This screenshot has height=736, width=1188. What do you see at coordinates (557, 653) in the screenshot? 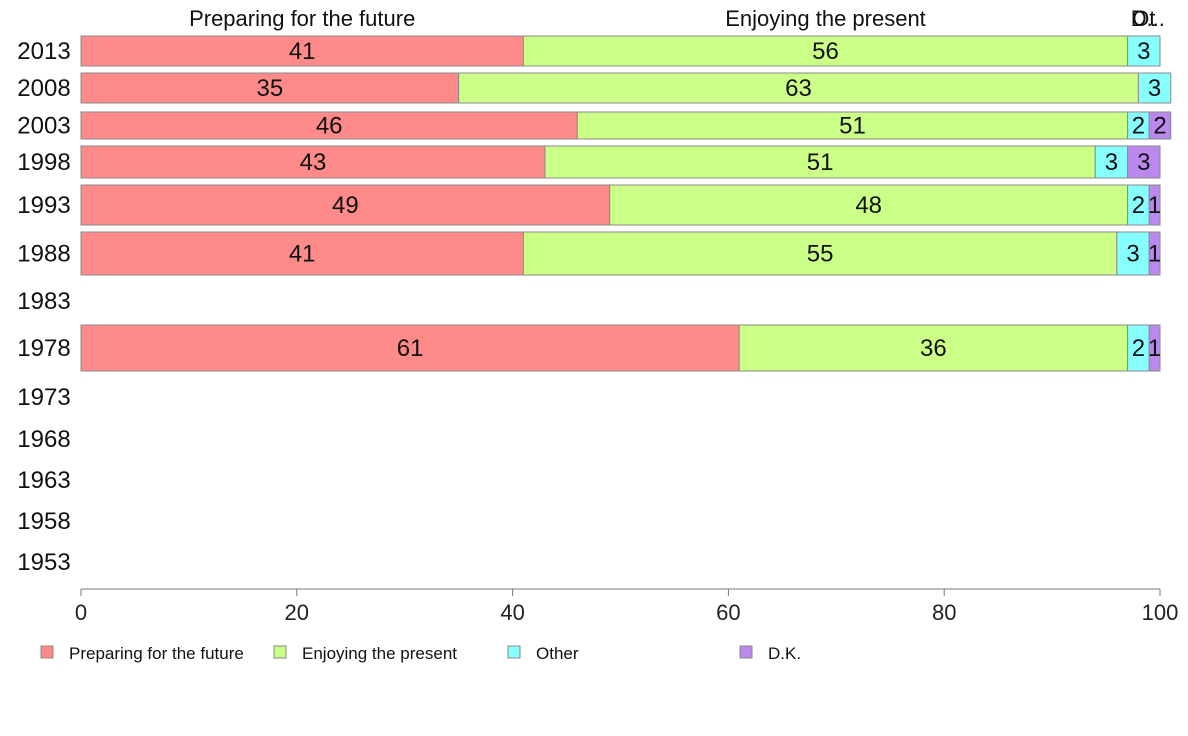
I see `legend-label: Other` at bounding box center [557, 653].